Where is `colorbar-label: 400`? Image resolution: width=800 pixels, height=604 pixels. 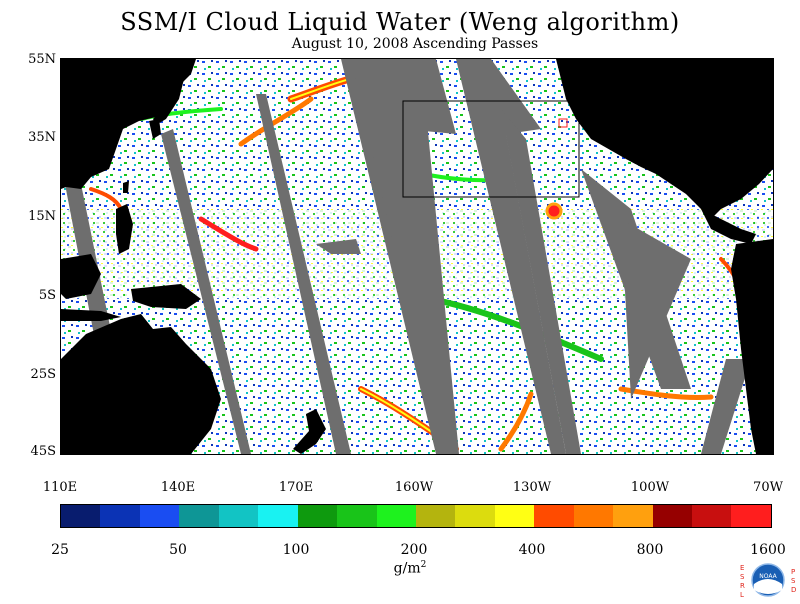
colorbar-label: 400 is located at coordinates (532, 550).